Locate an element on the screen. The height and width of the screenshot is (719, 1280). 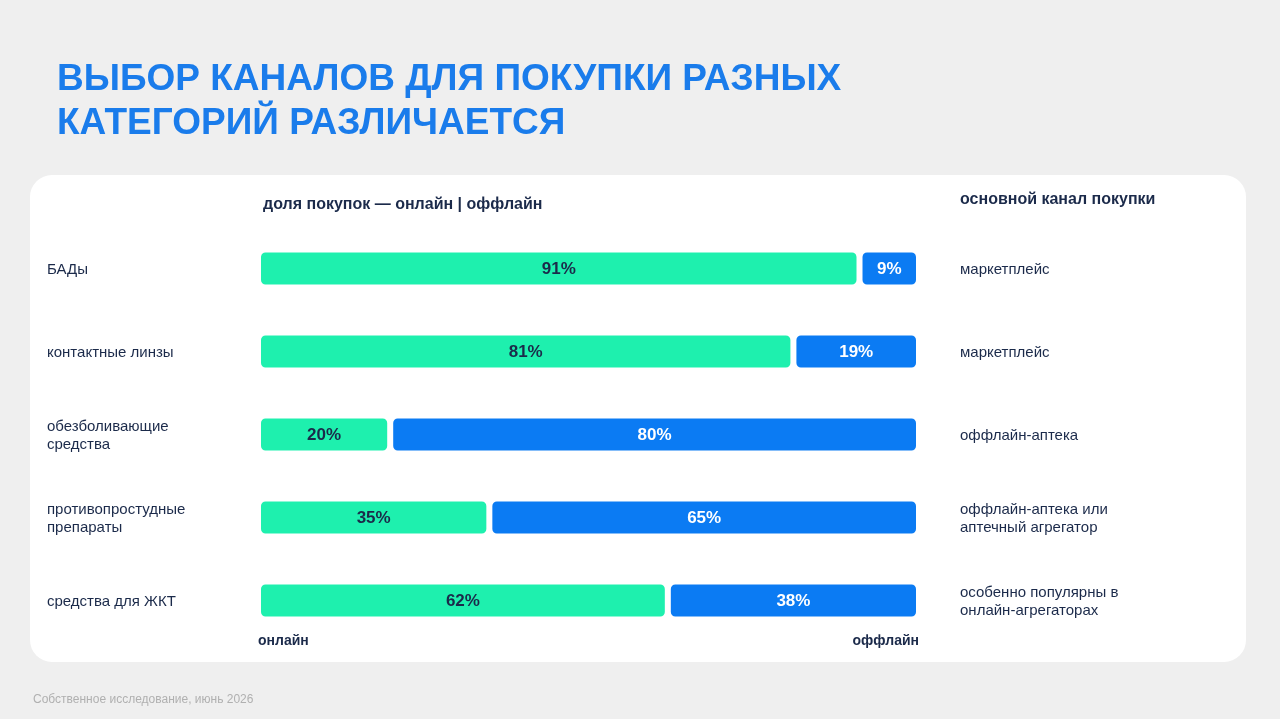
data-label: 20% is located at coordinates (324, 434).